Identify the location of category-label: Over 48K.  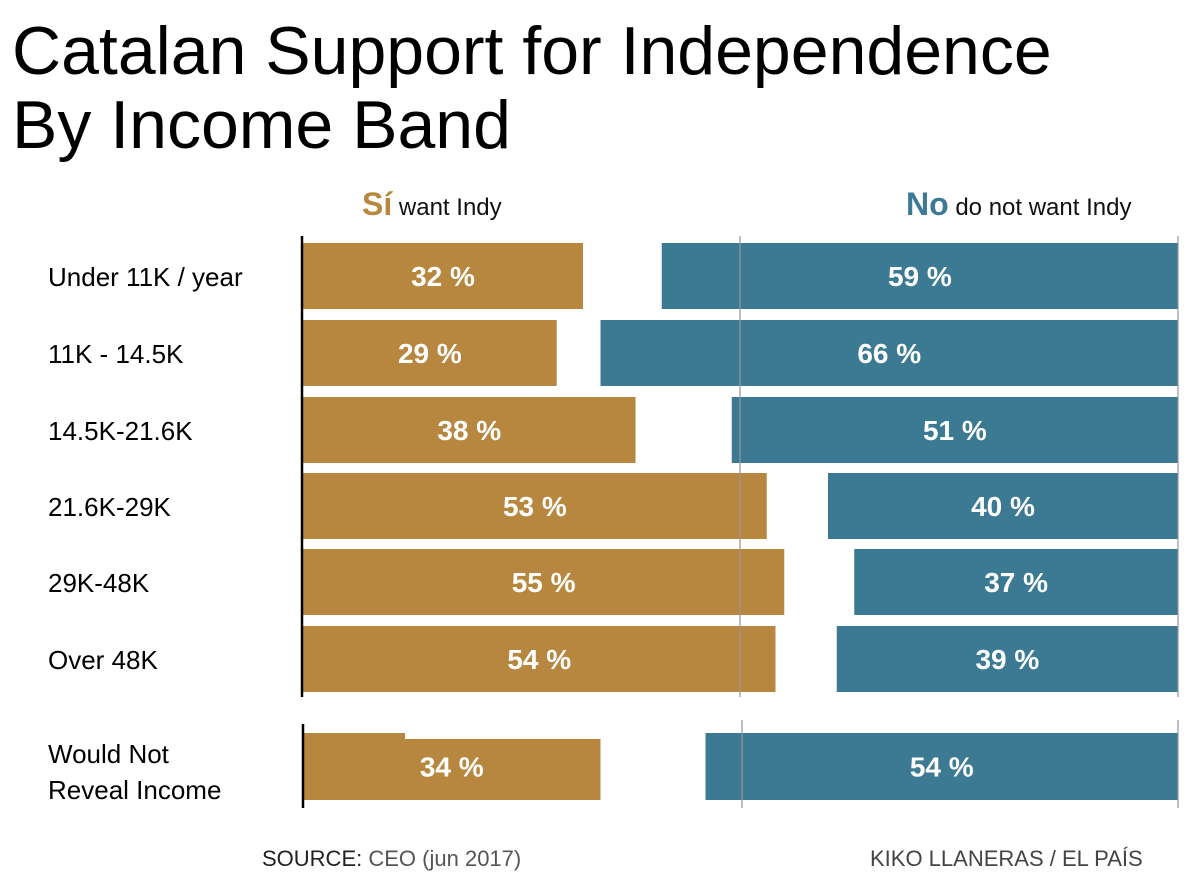
(103, 660).